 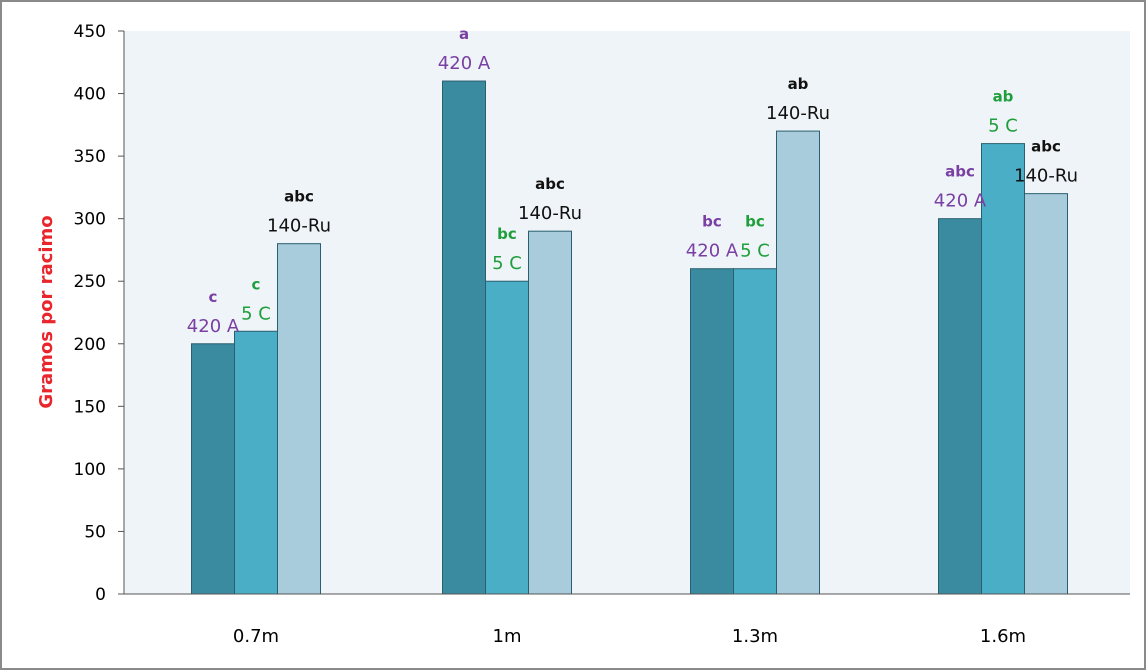 What do you see at coordinates (90, 220) in the screenshot?
I see `y-tick-label: 300` at bounding box center [90, 220].